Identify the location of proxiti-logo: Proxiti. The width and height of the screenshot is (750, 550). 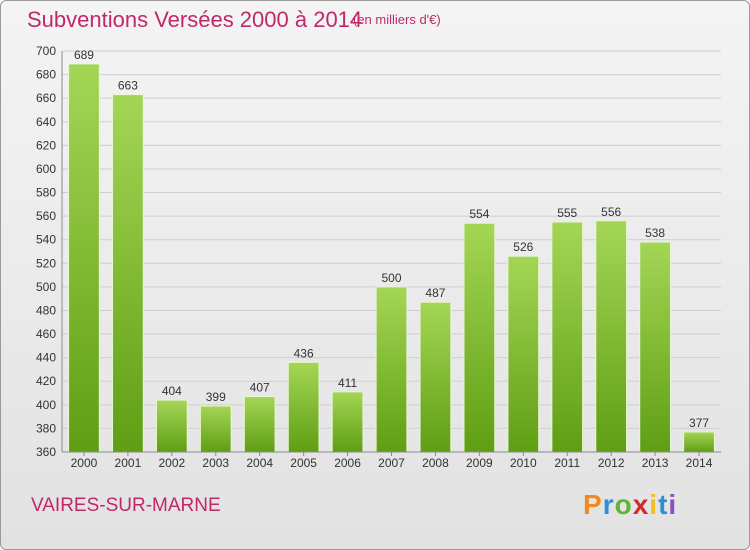
(630, 505).